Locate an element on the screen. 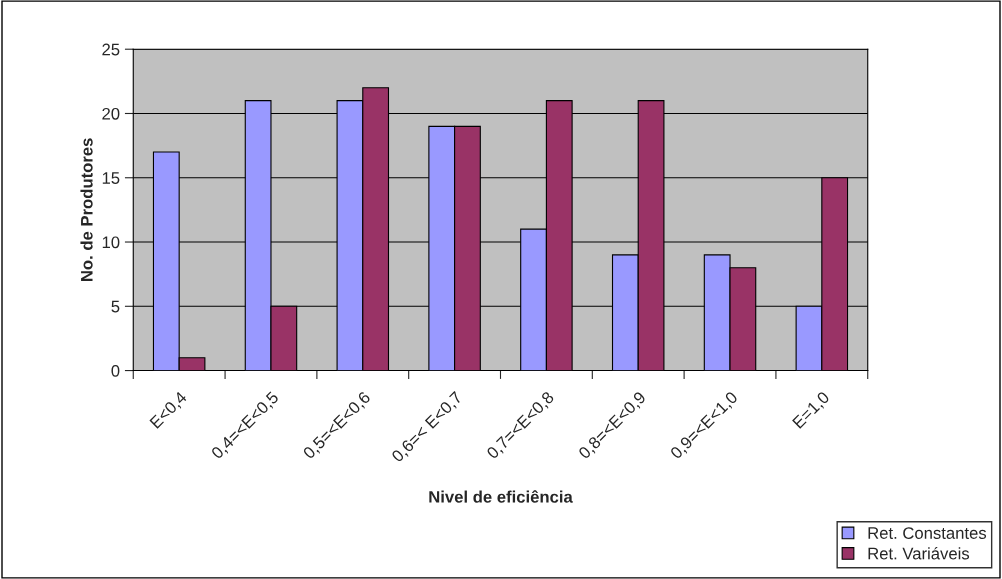 Image resolution: width=1002 pixels, height=579 pixels. legend-label: Ret. Constantes is located at coordinates (927, 533).